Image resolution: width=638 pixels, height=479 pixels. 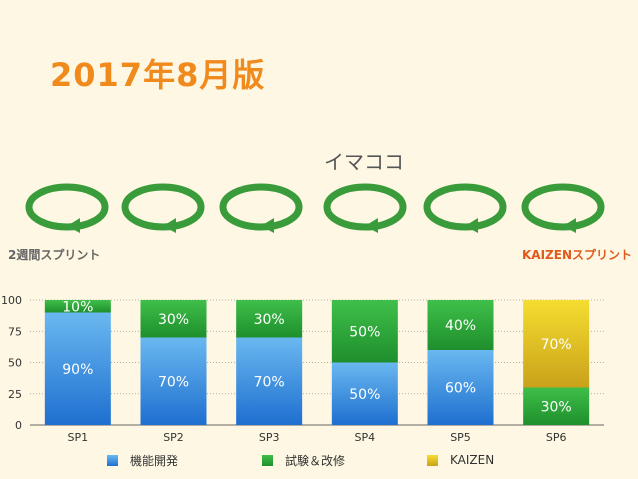 I want to click on y-tick-label: 25, so click(x=15, y=394).